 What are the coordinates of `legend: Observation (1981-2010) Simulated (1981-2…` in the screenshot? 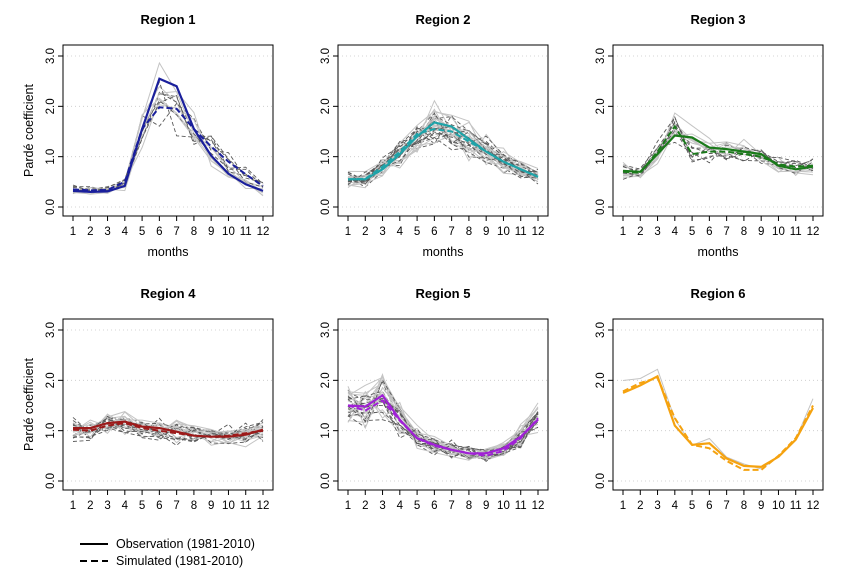 It's located at (167, 552).